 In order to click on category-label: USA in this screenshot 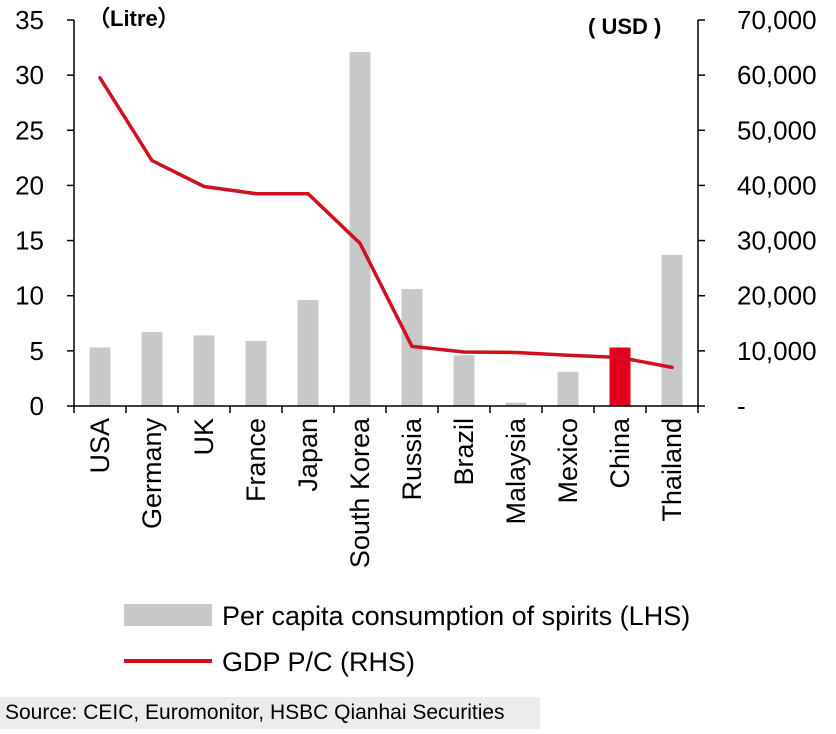, I will do `click(100, 446)`.